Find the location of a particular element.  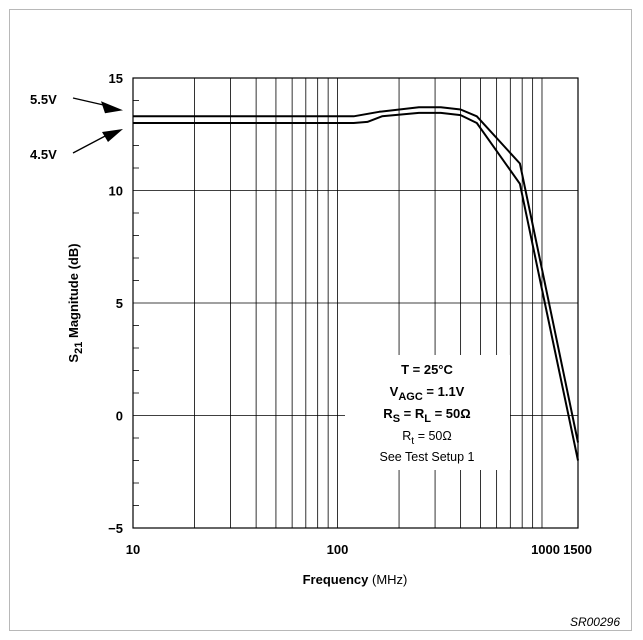

y-axis-label: S21 Magnitude (dB) is located at coordinates (75, 302).